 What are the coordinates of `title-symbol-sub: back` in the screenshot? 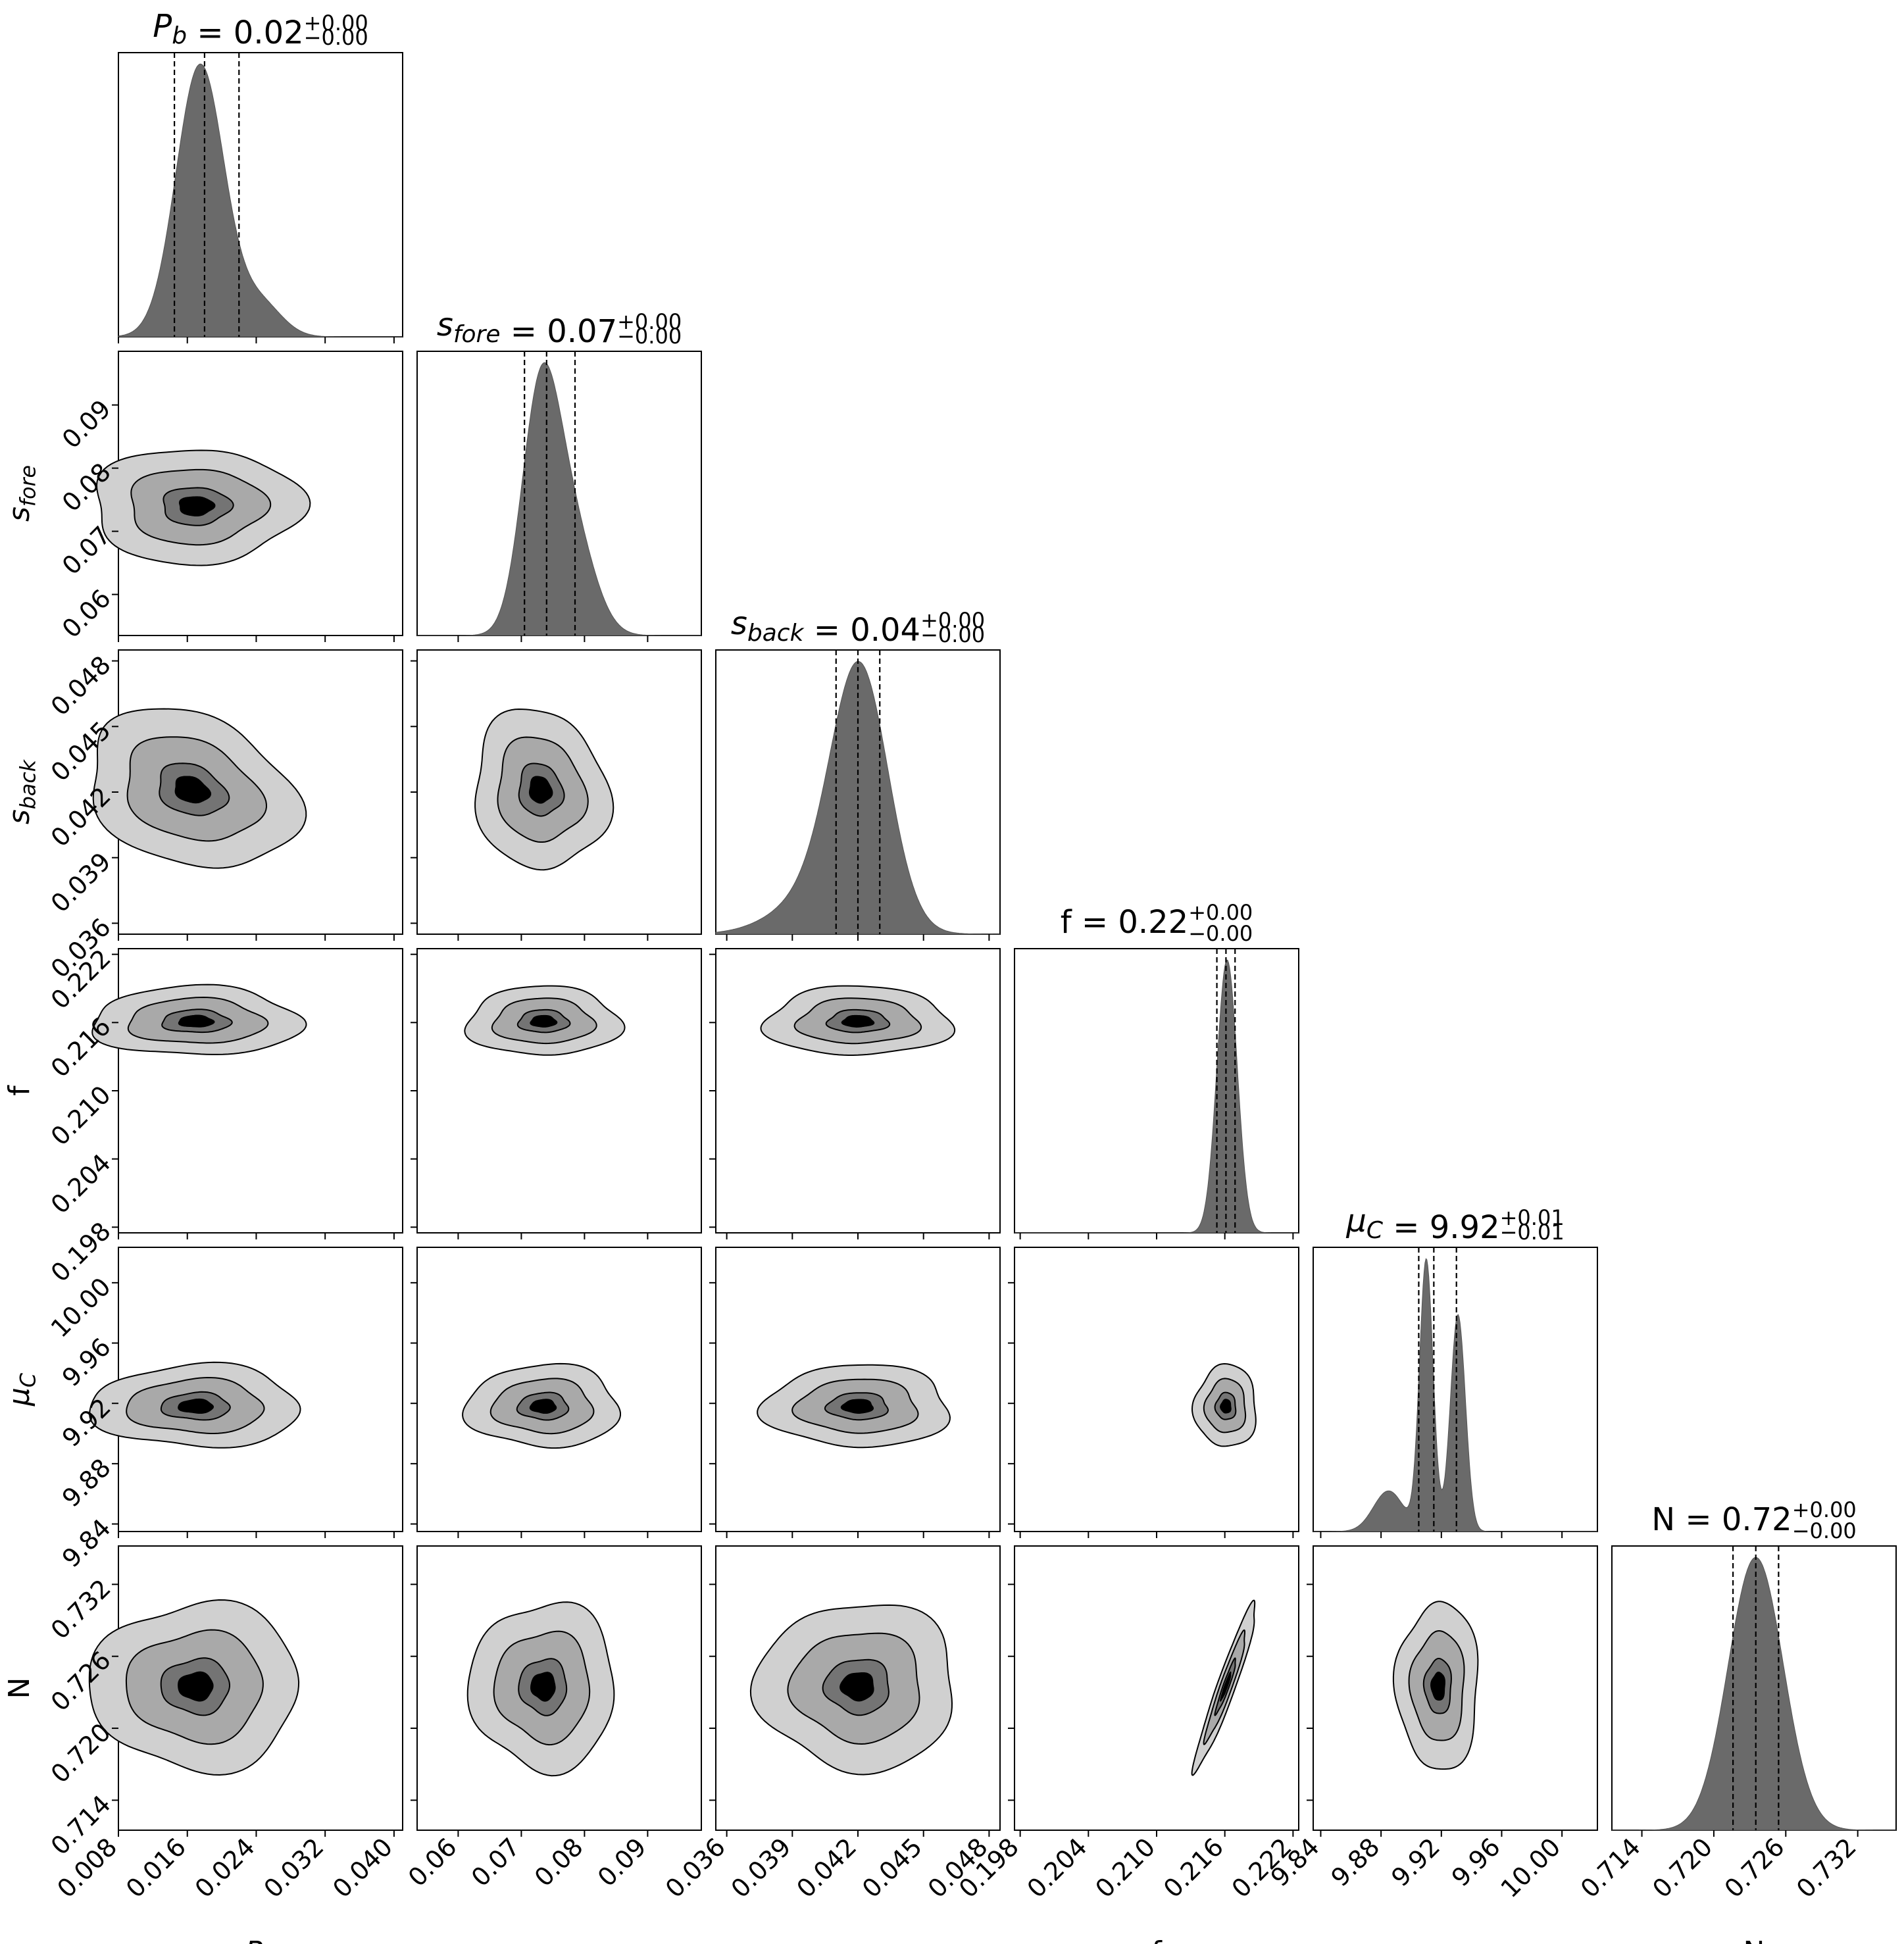 It's located at (776, 633).